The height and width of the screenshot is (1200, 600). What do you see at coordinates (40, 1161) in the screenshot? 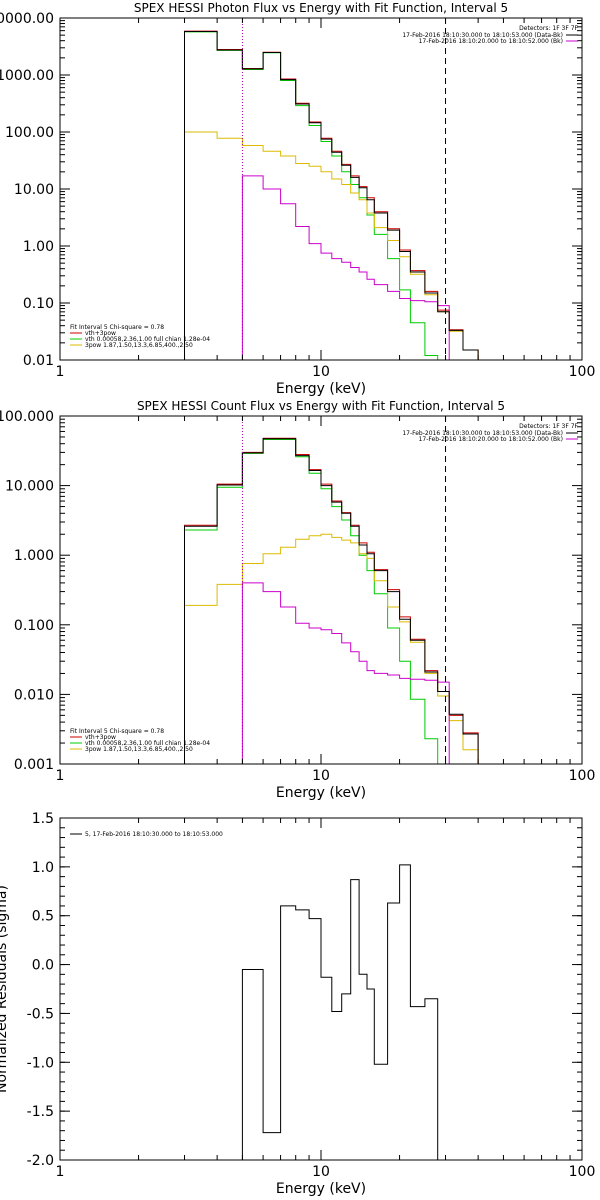
I see `y-tick-label: -2.0` at bounding box center [40, 1161].